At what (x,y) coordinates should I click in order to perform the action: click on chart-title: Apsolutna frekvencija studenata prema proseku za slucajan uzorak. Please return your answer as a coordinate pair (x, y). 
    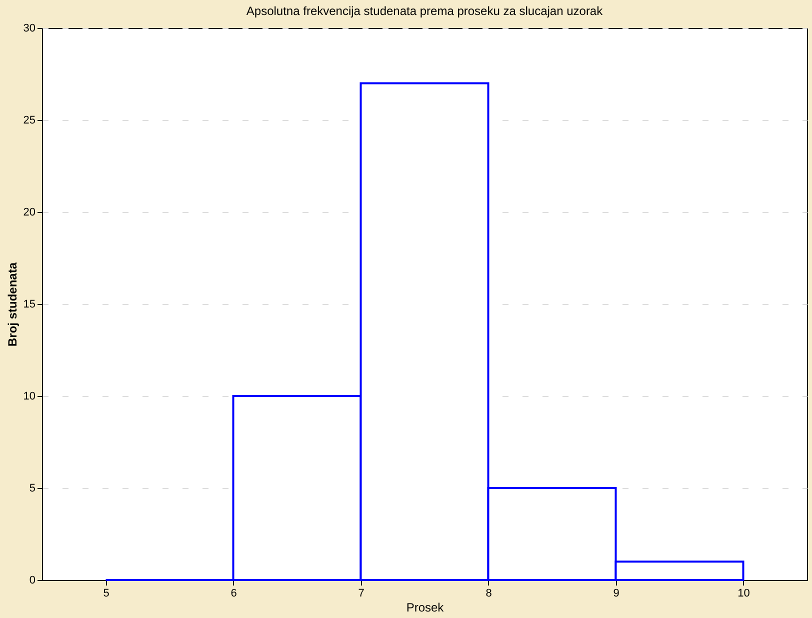
    Looking at the image, I should click on (425, 11).